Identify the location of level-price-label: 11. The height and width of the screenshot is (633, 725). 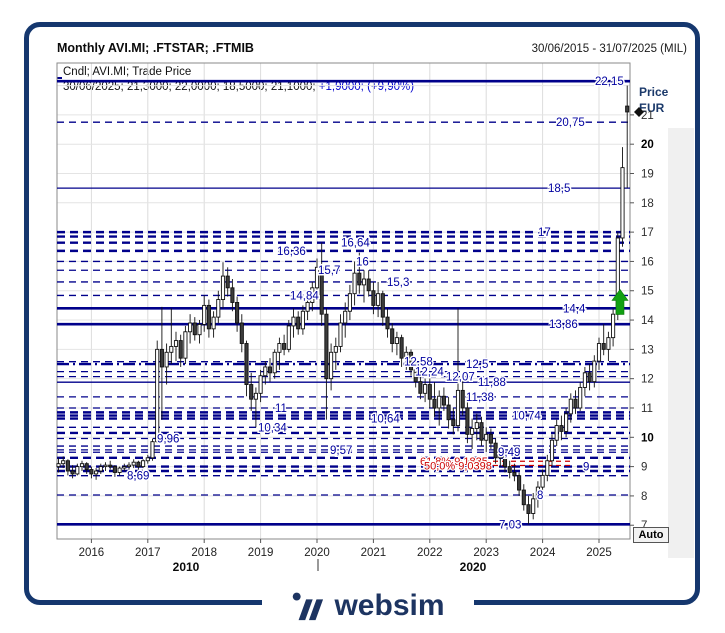
(281, 409).